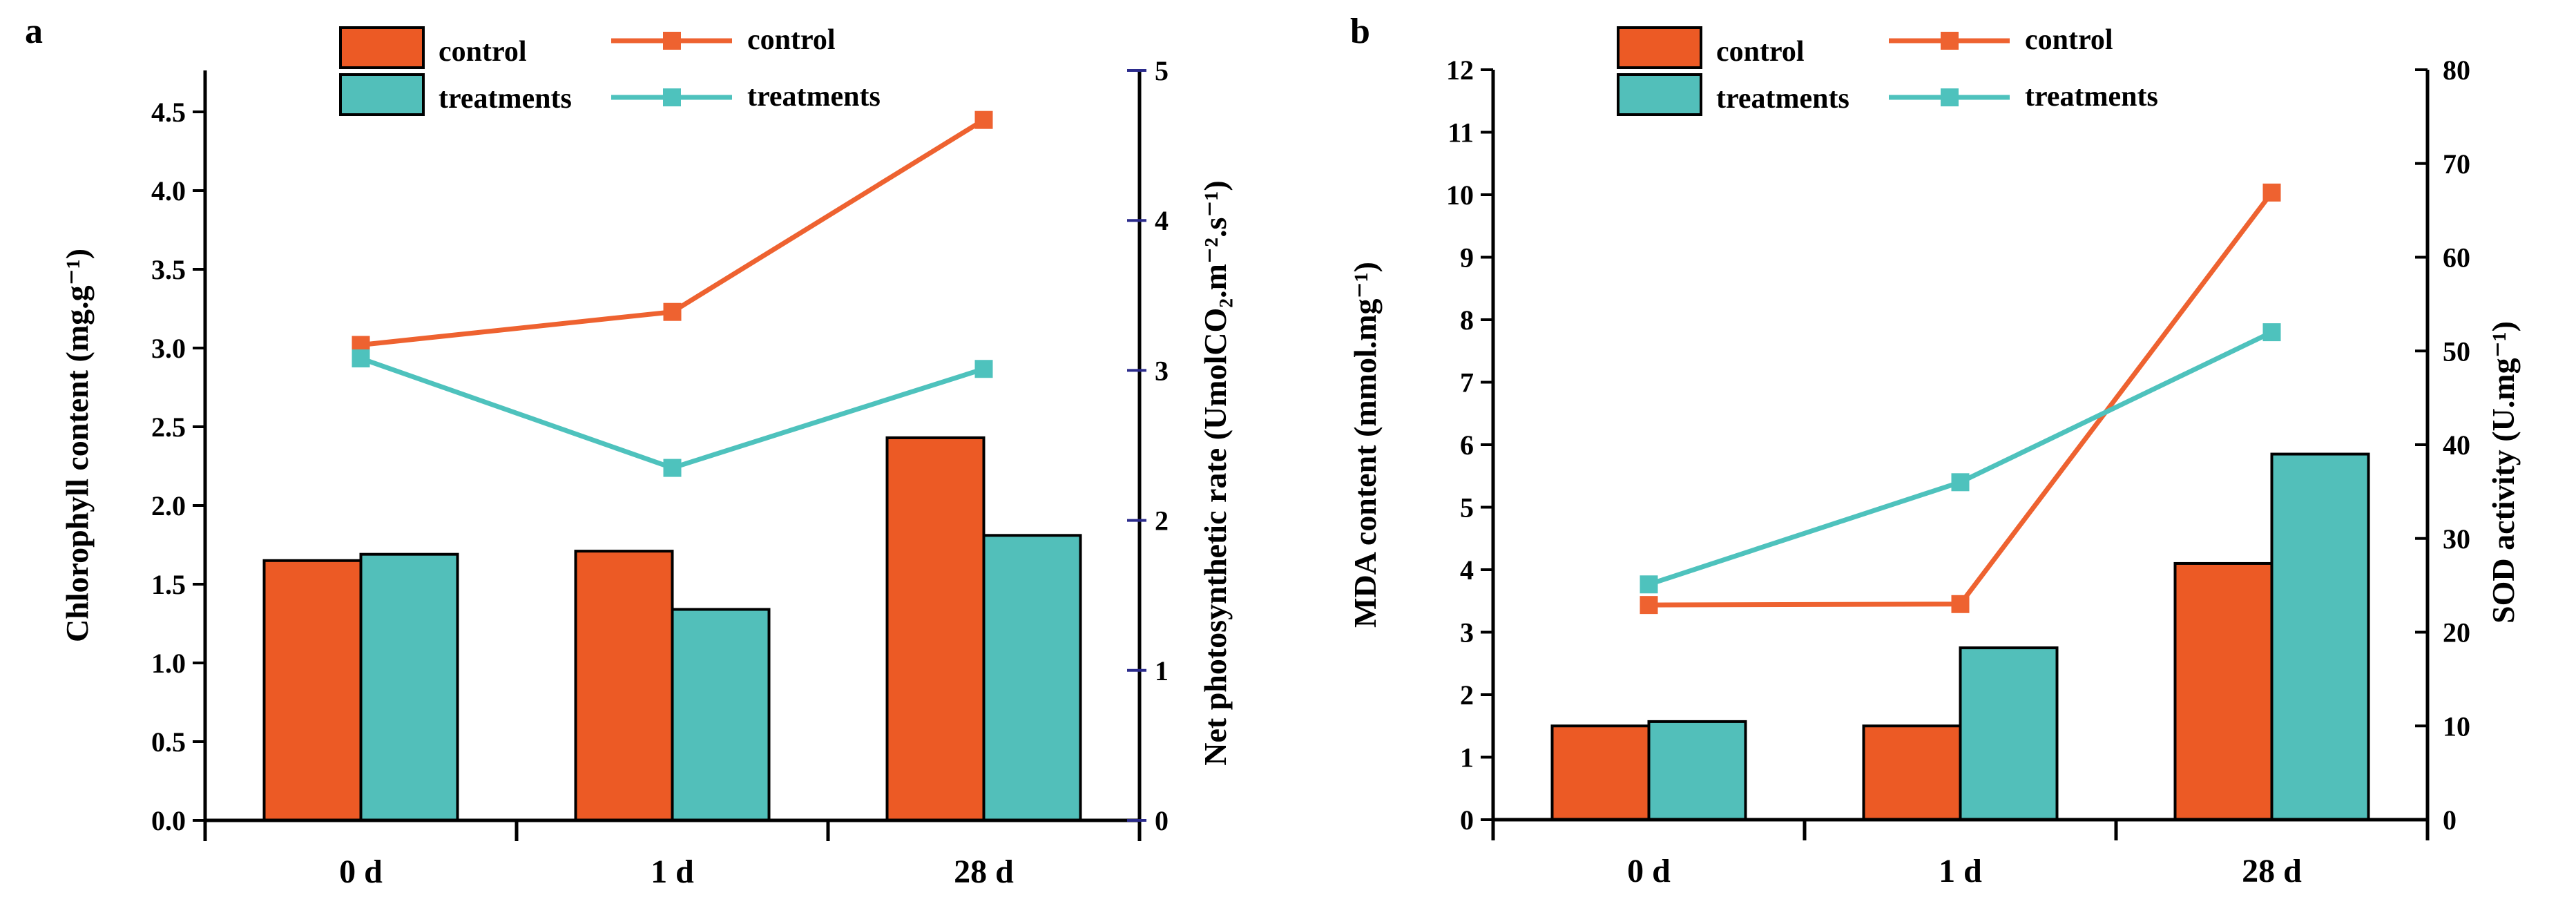  I want to click on left-tick-label: 2, so click(1467, 695).